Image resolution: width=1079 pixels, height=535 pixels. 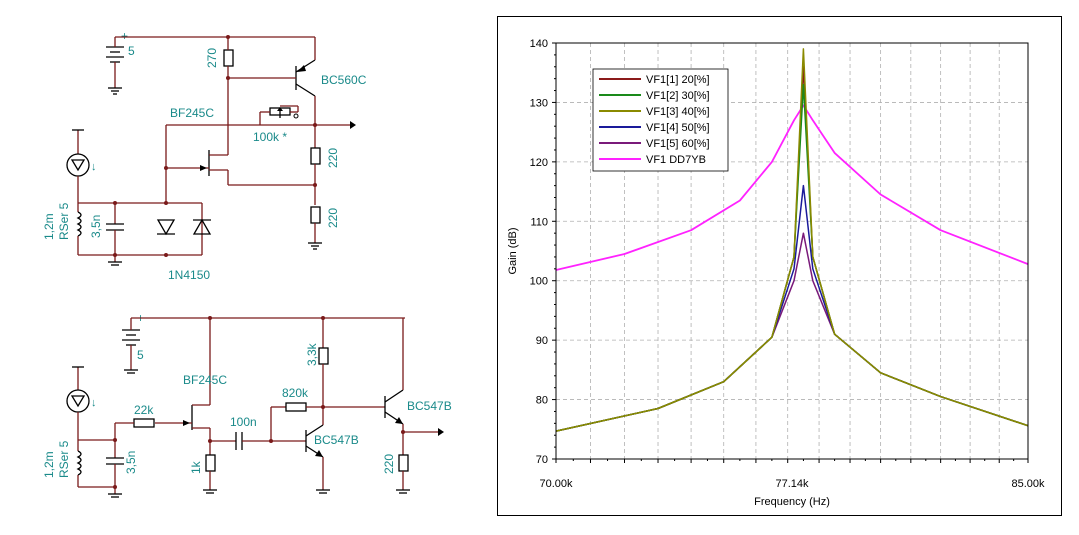 I want to click on battery-bottom: + 5, so click(x=133, y=342).